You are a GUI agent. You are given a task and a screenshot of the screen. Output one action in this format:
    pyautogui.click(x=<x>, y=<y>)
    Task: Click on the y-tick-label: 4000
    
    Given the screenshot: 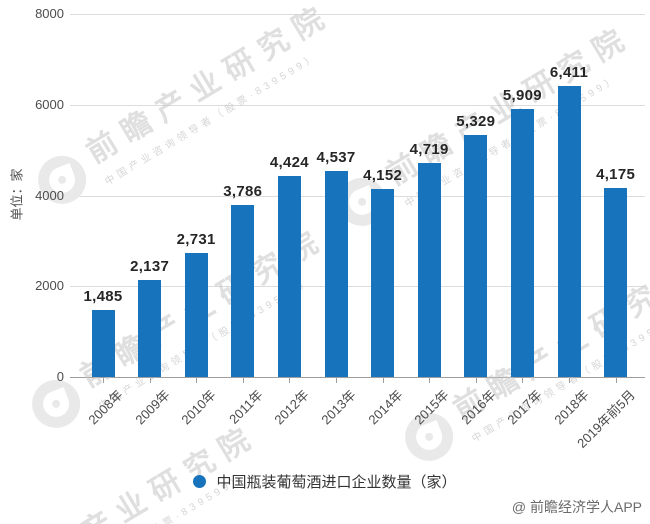 What is the action you would take?
    pyautogui.click(x=49, y=195)
    